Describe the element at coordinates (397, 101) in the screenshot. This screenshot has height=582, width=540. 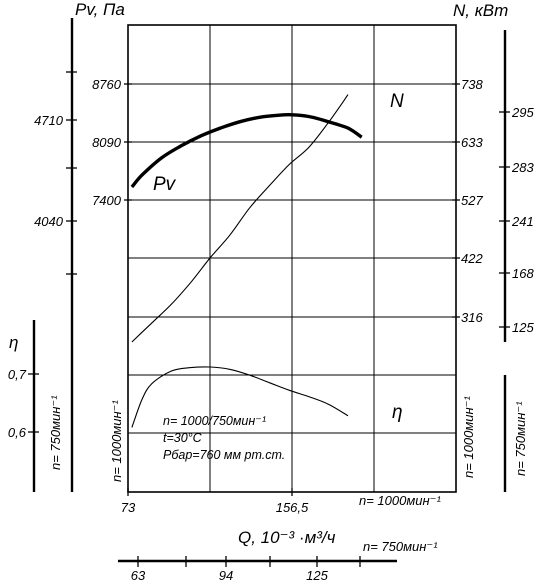
I see `n-curve-label: N` at that location.